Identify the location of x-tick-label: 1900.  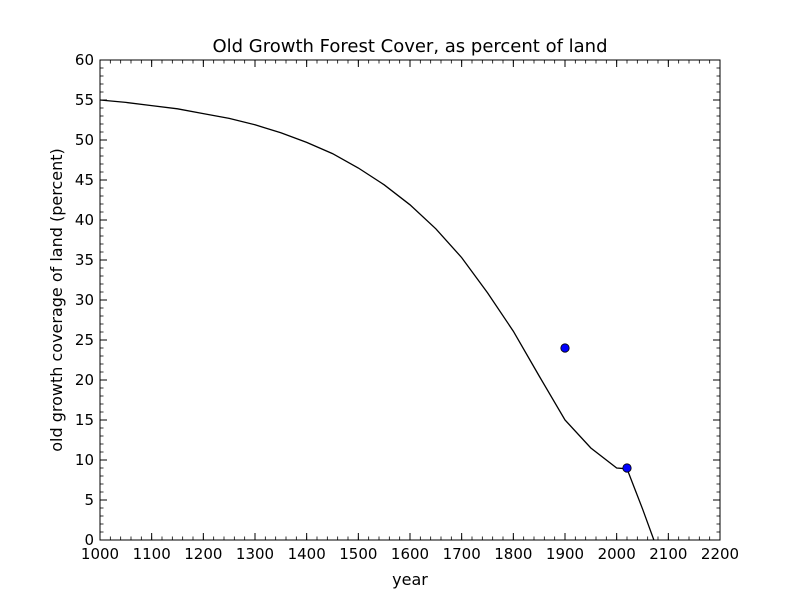
(565, 554).